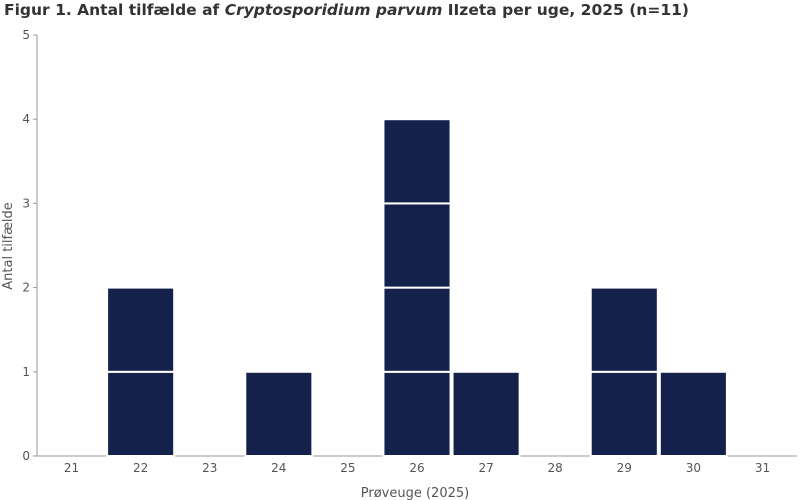 The width and height of the screenshot is (800, 500). What do you see at coordinates (26, 203) in the screenshot?
I see `y-tick-label: 3` at bounding box center [26, 203].